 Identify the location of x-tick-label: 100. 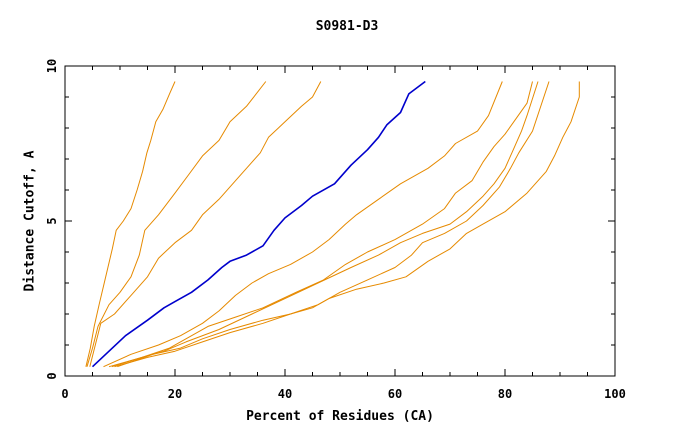
(615, 394).